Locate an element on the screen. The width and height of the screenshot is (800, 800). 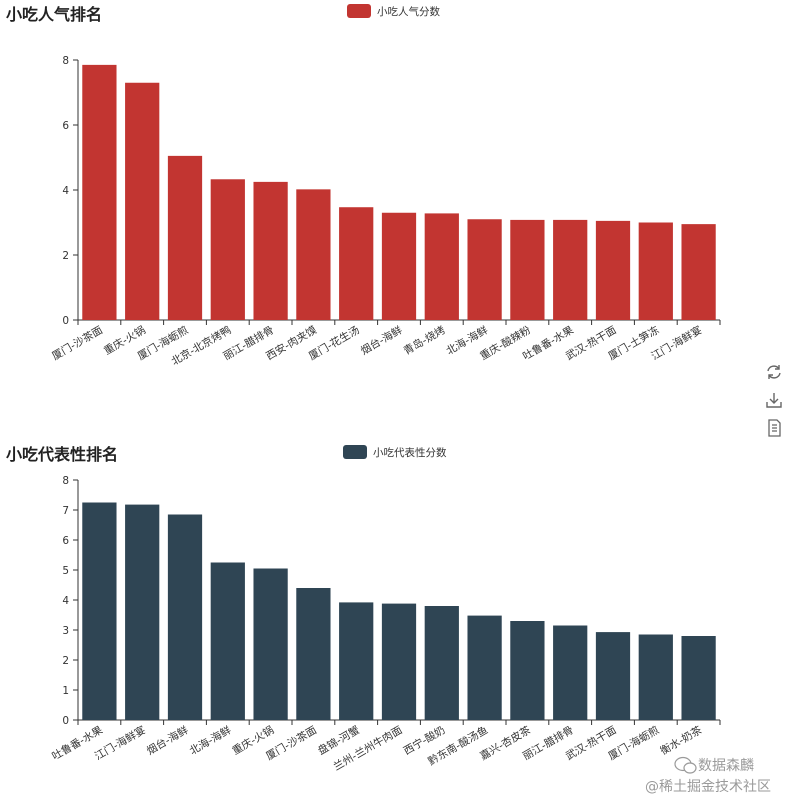
download-icon is located at coordinates (774, 400).